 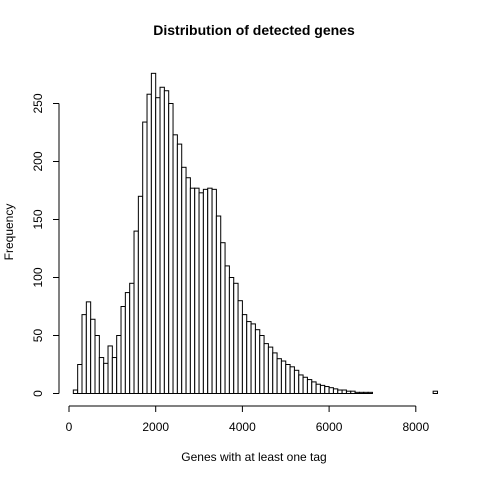 What do you see at coordinates (38, 103) in the screenshot?
I see `y-tick-label: 250` at bounding box center [38, 103].